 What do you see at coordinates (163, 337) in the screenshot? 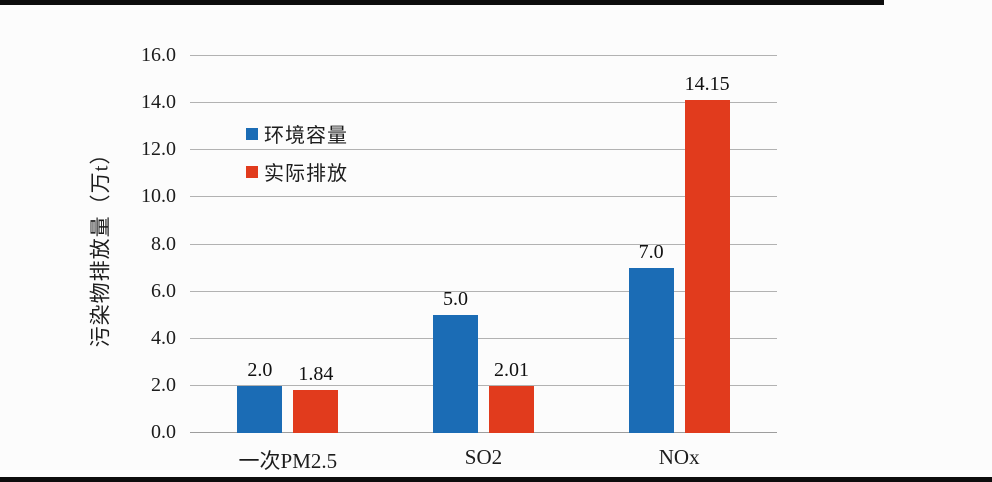
I see `y-tick-label: 4.0` at bounding box center [163, 337].